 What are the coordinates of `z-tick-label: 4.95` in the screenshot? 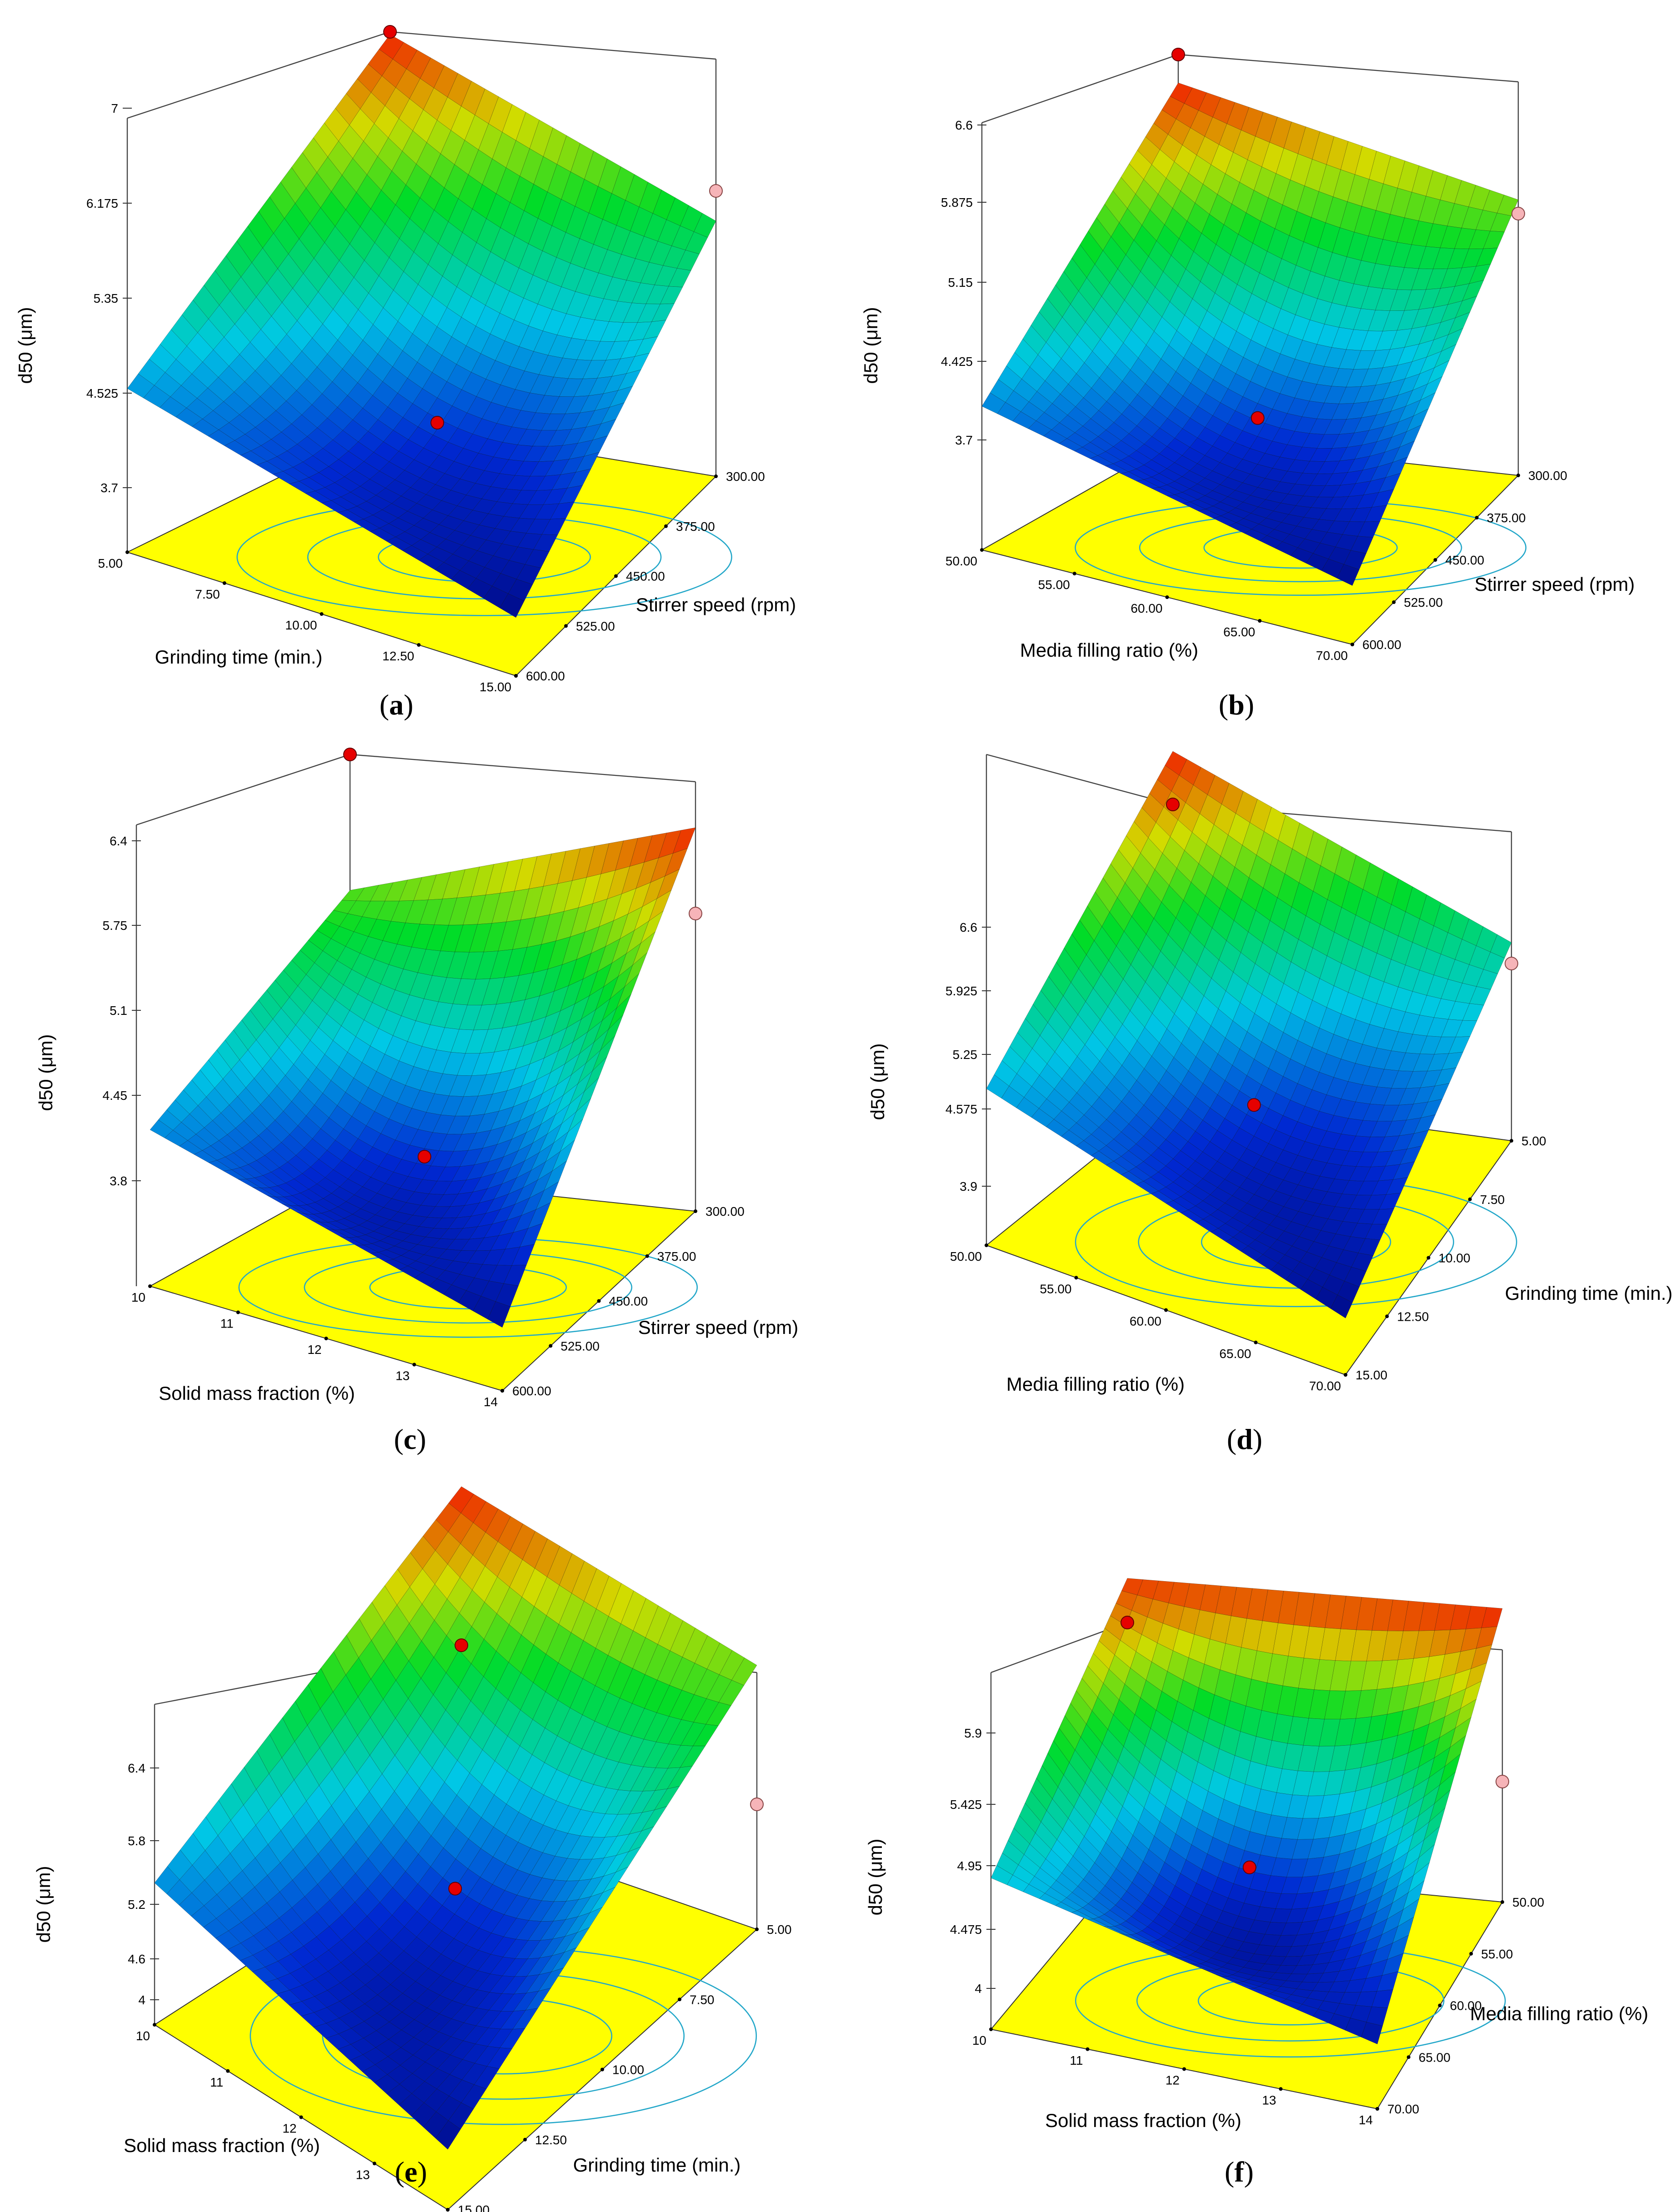 It's located at (970, 1866).